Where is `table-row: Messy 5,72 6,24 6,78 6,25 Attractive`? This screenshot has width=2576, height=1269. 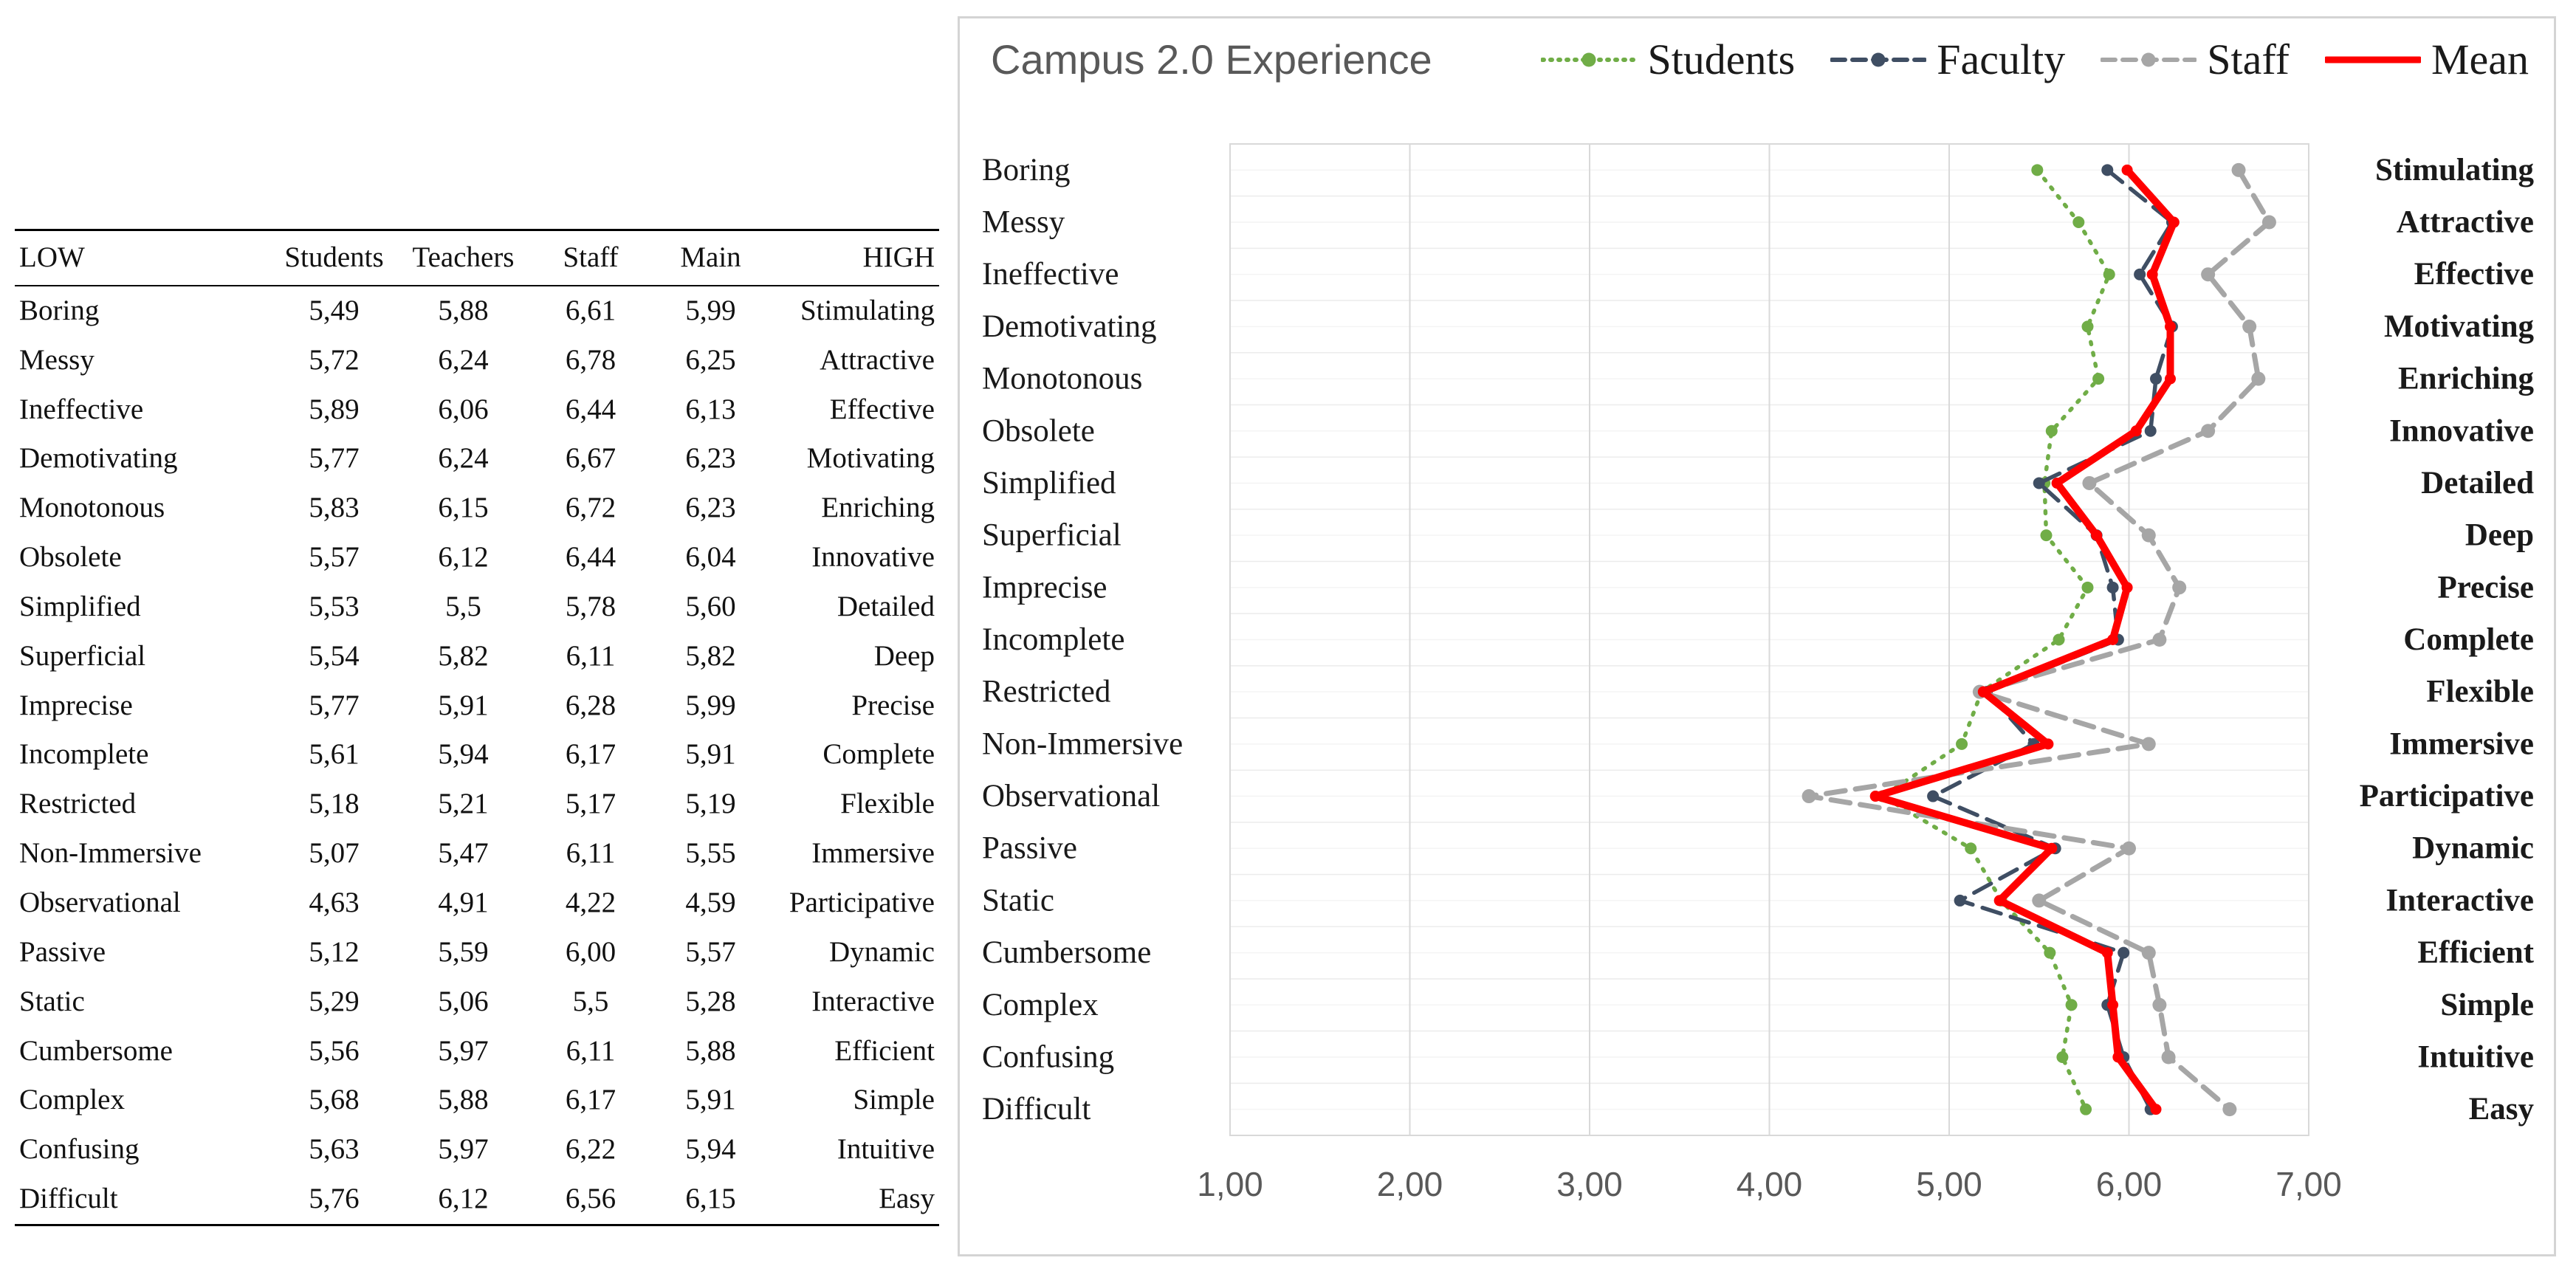 table-row: Messy 5,72 6,24 6,78 6,25 Attractive is located at coordinates (477, 360).